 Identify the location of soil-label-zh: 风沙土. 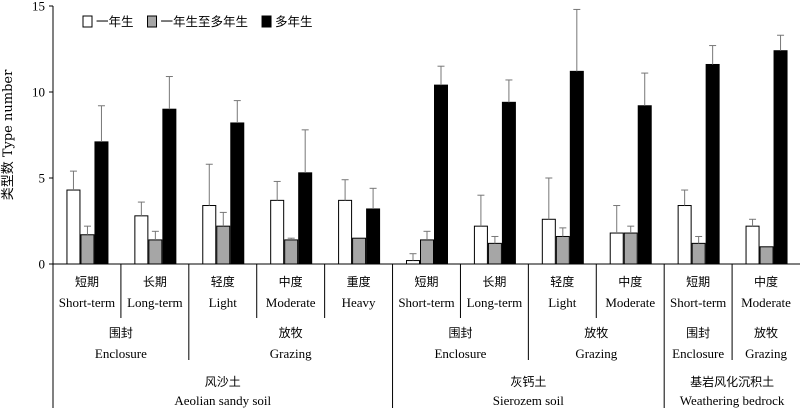
(223, 382).